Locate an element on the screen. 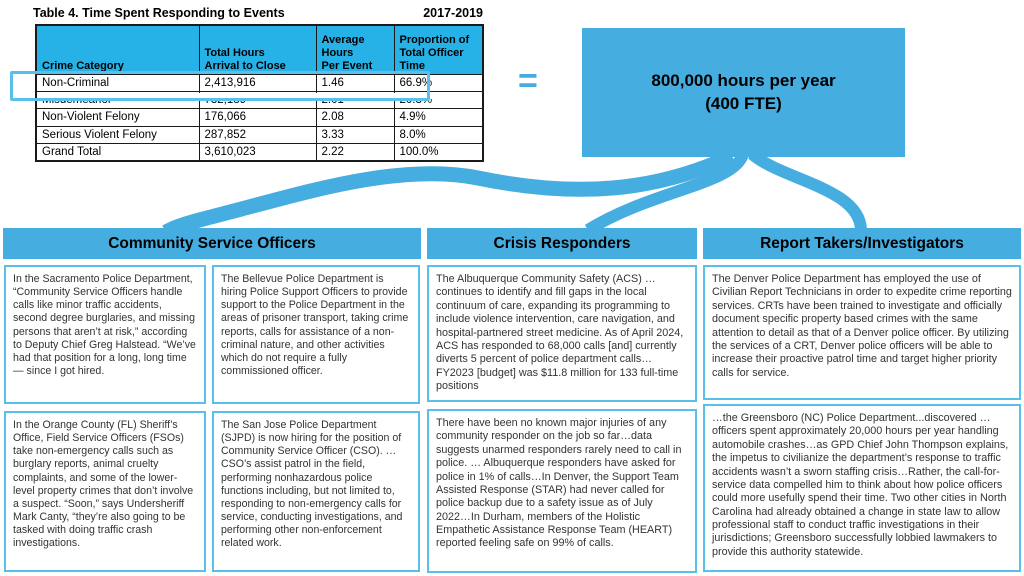 This screenshot has width=1024, height=576. non-criminal-row-highlight-box is located at coordinates (220, 86).